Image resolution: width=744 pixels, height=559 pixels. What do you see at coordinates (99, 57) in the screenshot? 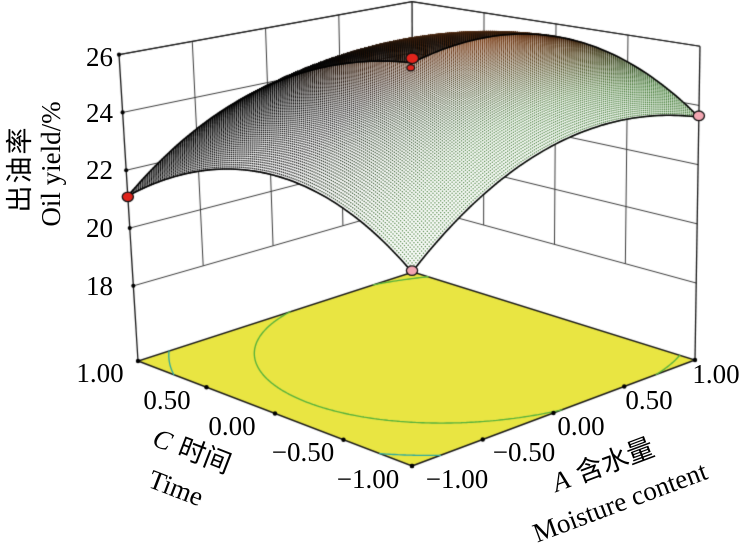
I see `z-axis-tick-label-26: 26` at bounding box center [99, 57].